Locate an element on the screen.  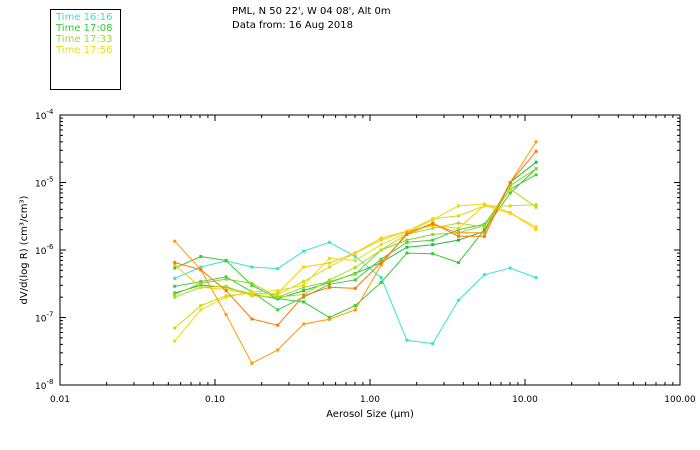
x-tick-label: 100.00 is located at coordinates (680, 400).